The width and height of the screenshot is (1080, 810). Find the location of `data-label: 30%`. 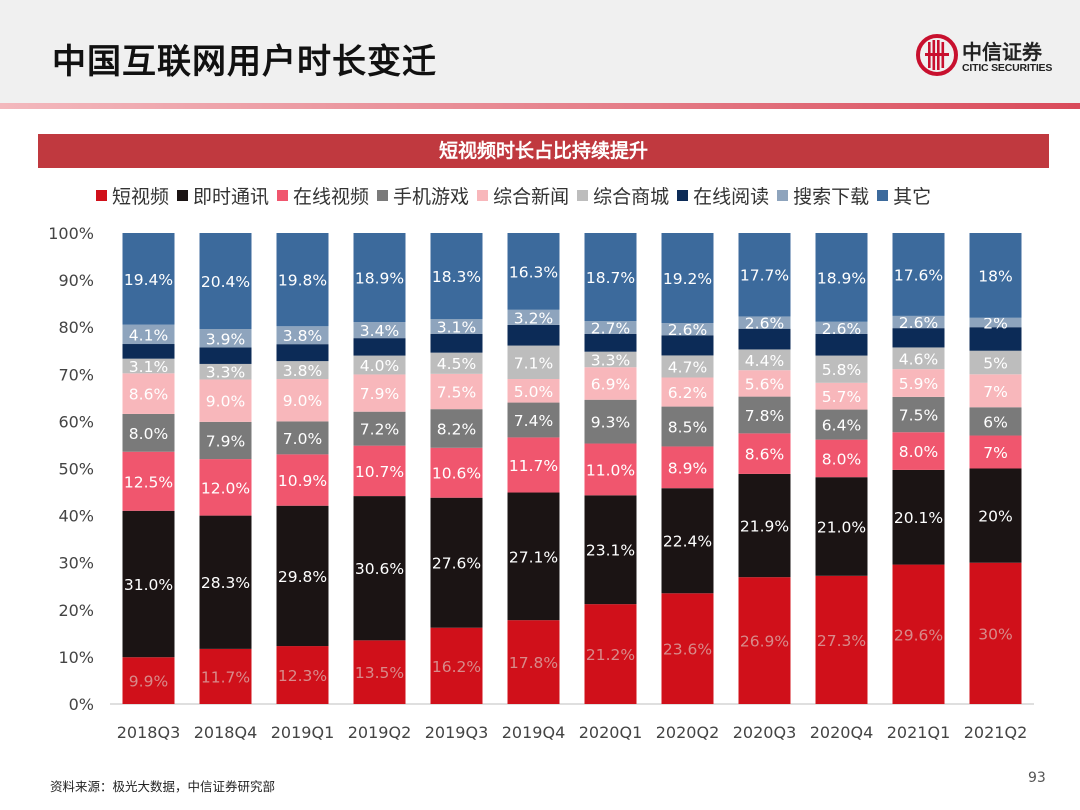

data-label: 30% is located at coordinates (995, 634).